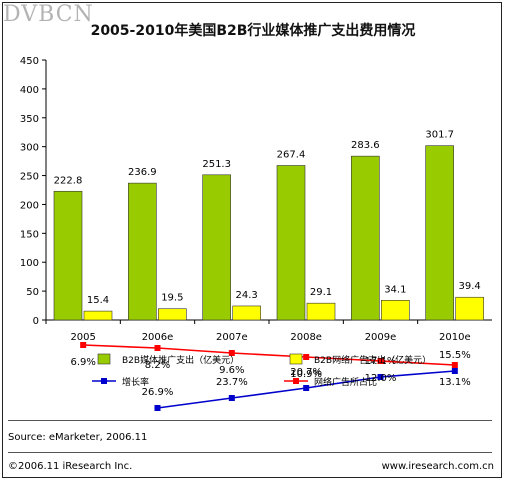 This screenshot has height=482, width=506. I want to click on legend-online-share-swatch-marker, so click(296, 381).